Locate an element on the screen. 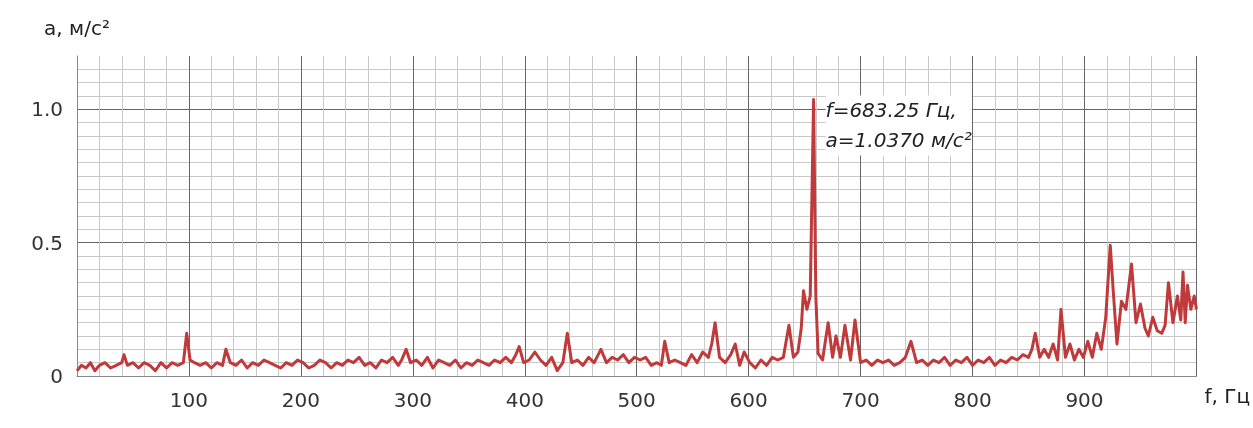 This screenshot has height=428, width=1253. x-tick-label: 600 is located at coordinates (748, 400).